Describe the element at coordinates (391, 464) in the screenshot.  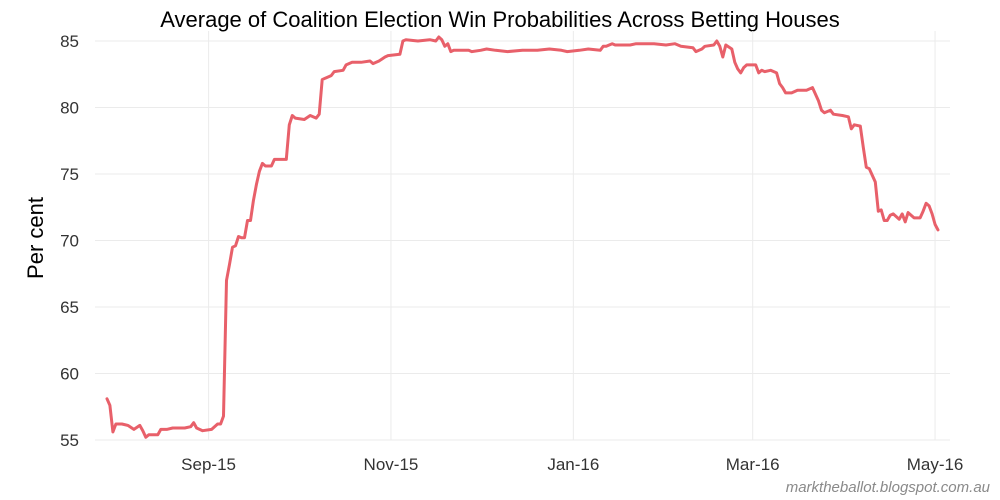
I see `x-tick-label: Nov-15` at that location.